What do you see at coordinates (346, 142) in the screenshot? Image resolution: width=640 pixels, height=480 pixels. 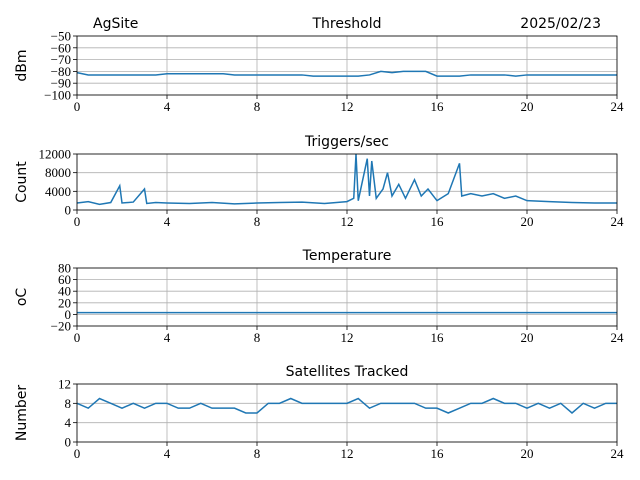 I see `subplot-title: Triggers/sec` at bounding box center [346, 142].